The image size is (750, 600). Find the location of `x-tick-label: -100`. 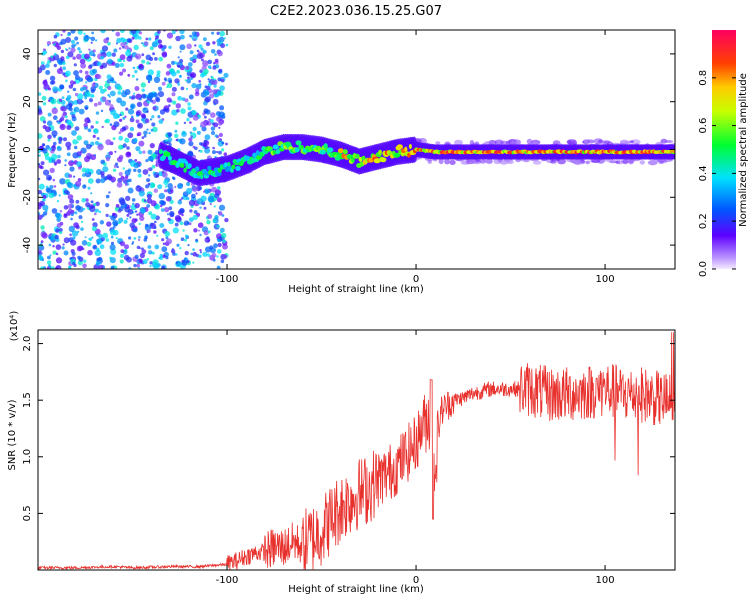

x-tick-label: -100 is located at coordinates (227, 580).